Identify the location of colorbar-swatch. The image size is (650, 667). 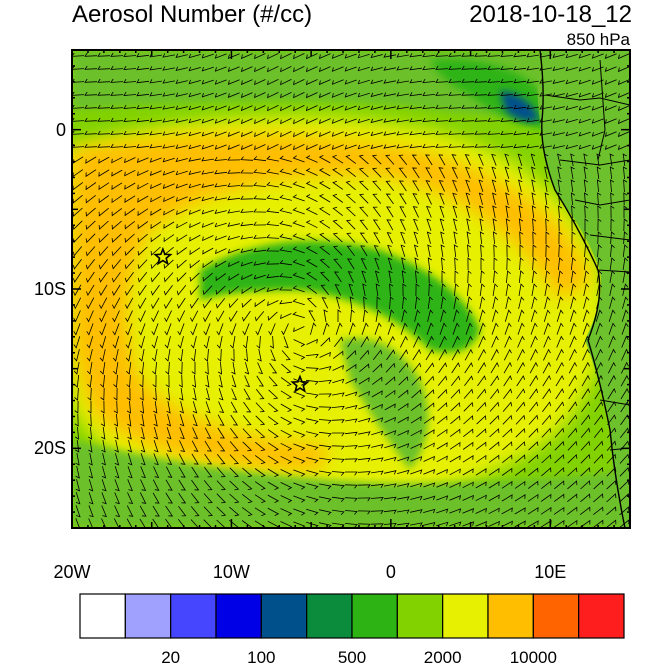
(374, 616).